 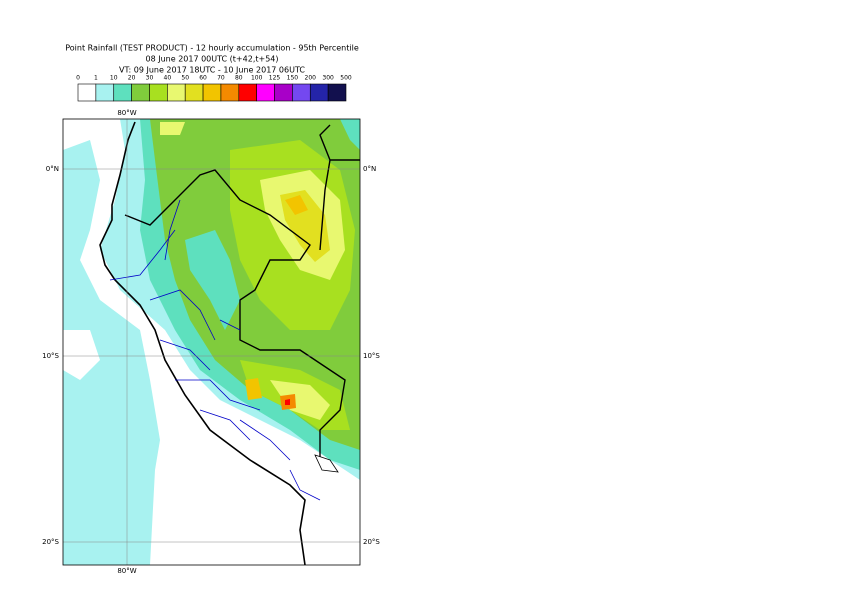 What do you see at coordinates (239, 78) in the screenshot?
I see `legend-label: 80` at bounding box center [239, 78].